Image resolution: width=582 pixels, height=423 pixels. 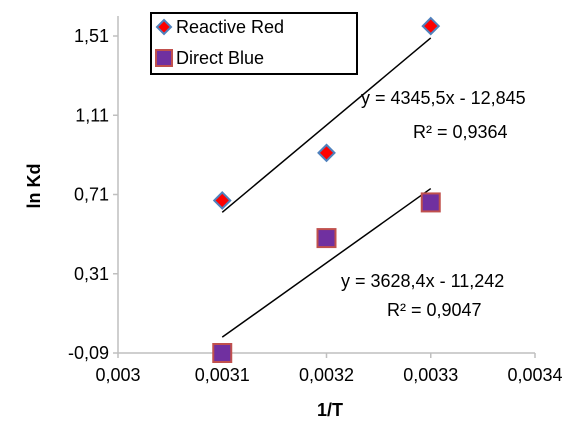 I want to click on x-tick-label: 0,0031, so click(x=222, y=375).